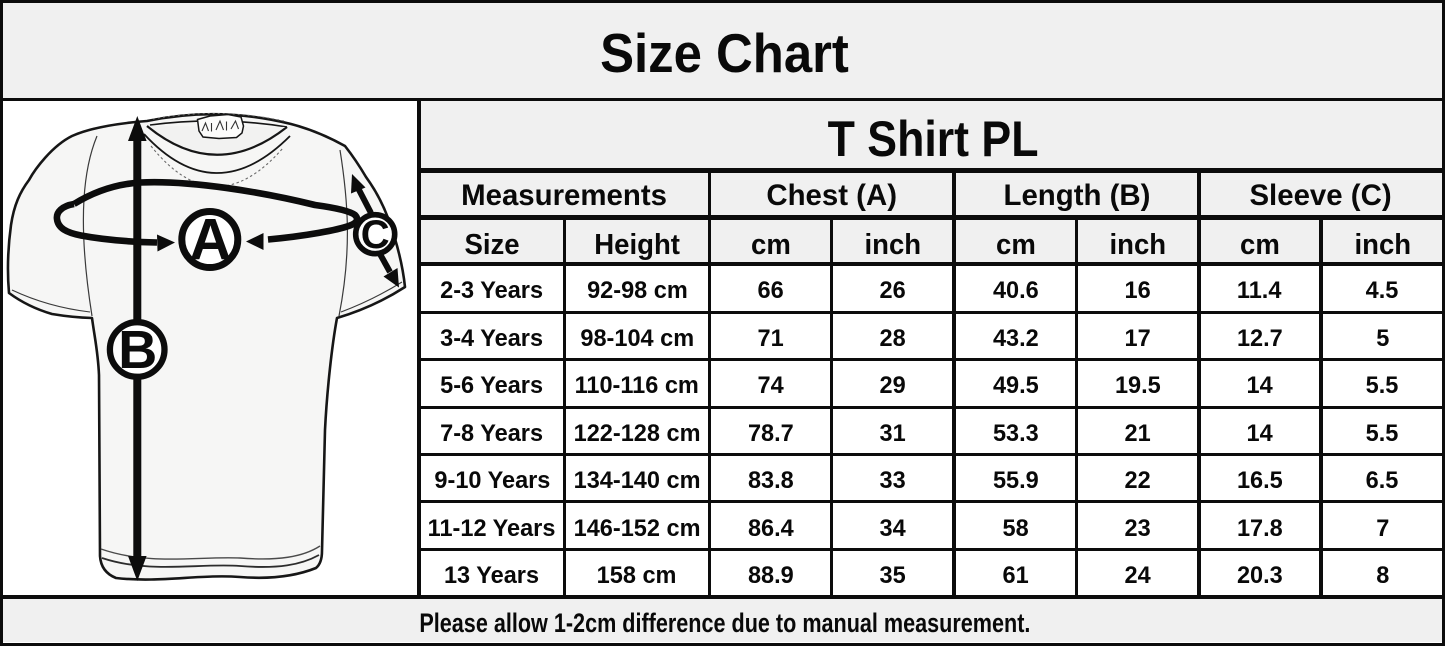  What do you see at coordinates (137, 350) in the screenshot?
I see `svg-text: B` at bounding box center [137, 350].